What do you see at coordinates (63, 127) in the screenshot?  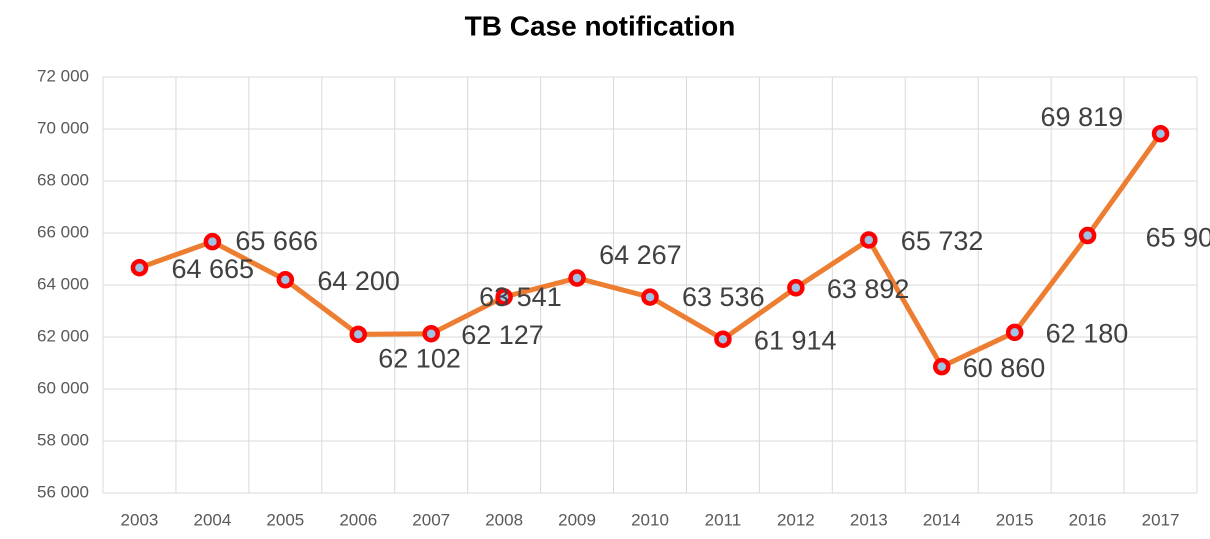 I see `y-tick-label: 70 000` at bounding box center [63, 127].